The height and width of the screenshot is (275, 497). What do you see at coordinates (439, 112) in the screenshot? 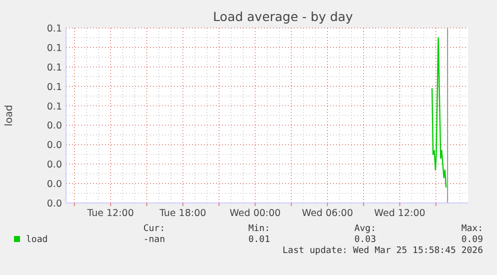
I see `line-series` at bounding box center [439, 112].